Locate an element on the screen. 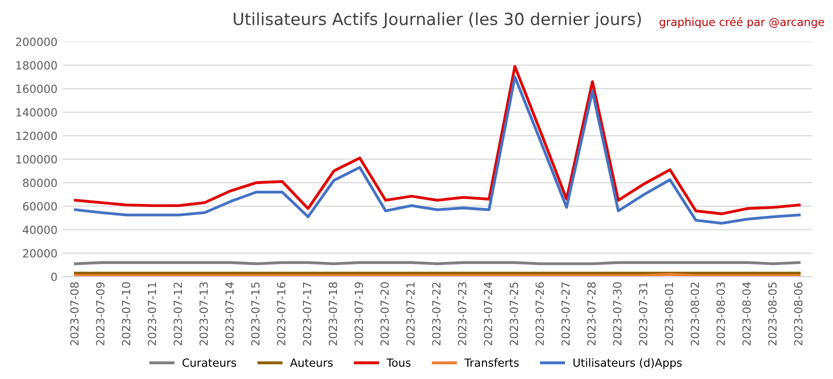  y-tick-label: 200000 is located at coordinates (36, 42).